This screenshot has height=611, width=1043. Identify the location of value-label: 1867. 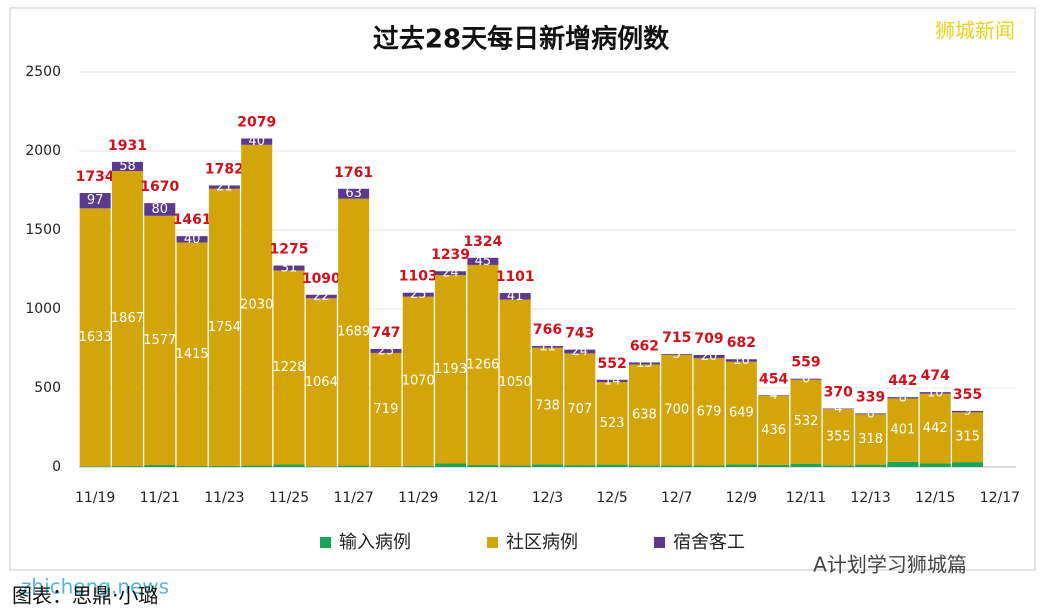
(127, 318).